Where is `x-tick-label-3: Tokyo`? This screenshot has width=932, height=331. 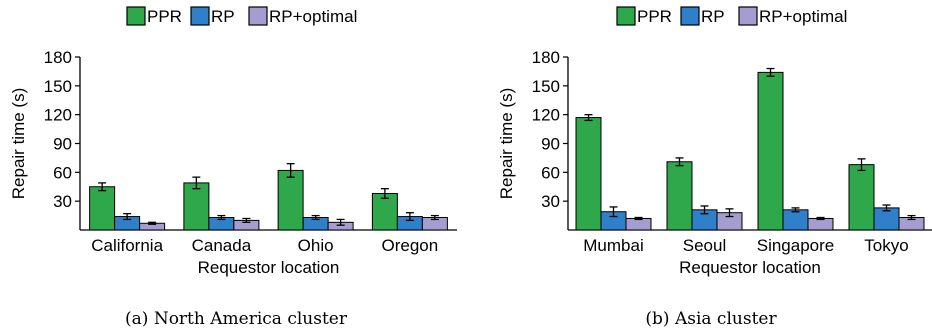
x-tick-label-3: Tokyo is located at coordinates (886, 245).